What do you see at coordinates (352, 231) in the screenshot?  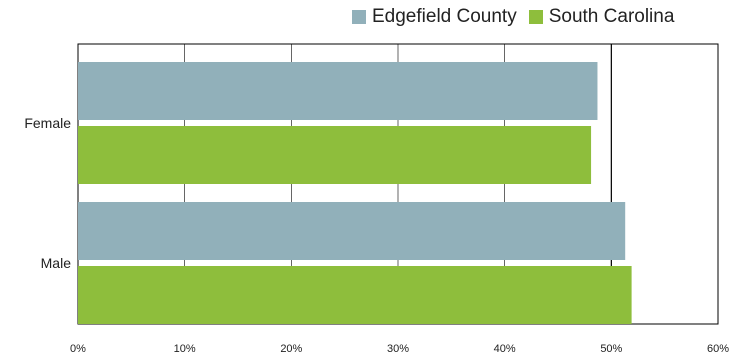 I see `bar-male-edgefield-county` at bounding box center [352, 231].